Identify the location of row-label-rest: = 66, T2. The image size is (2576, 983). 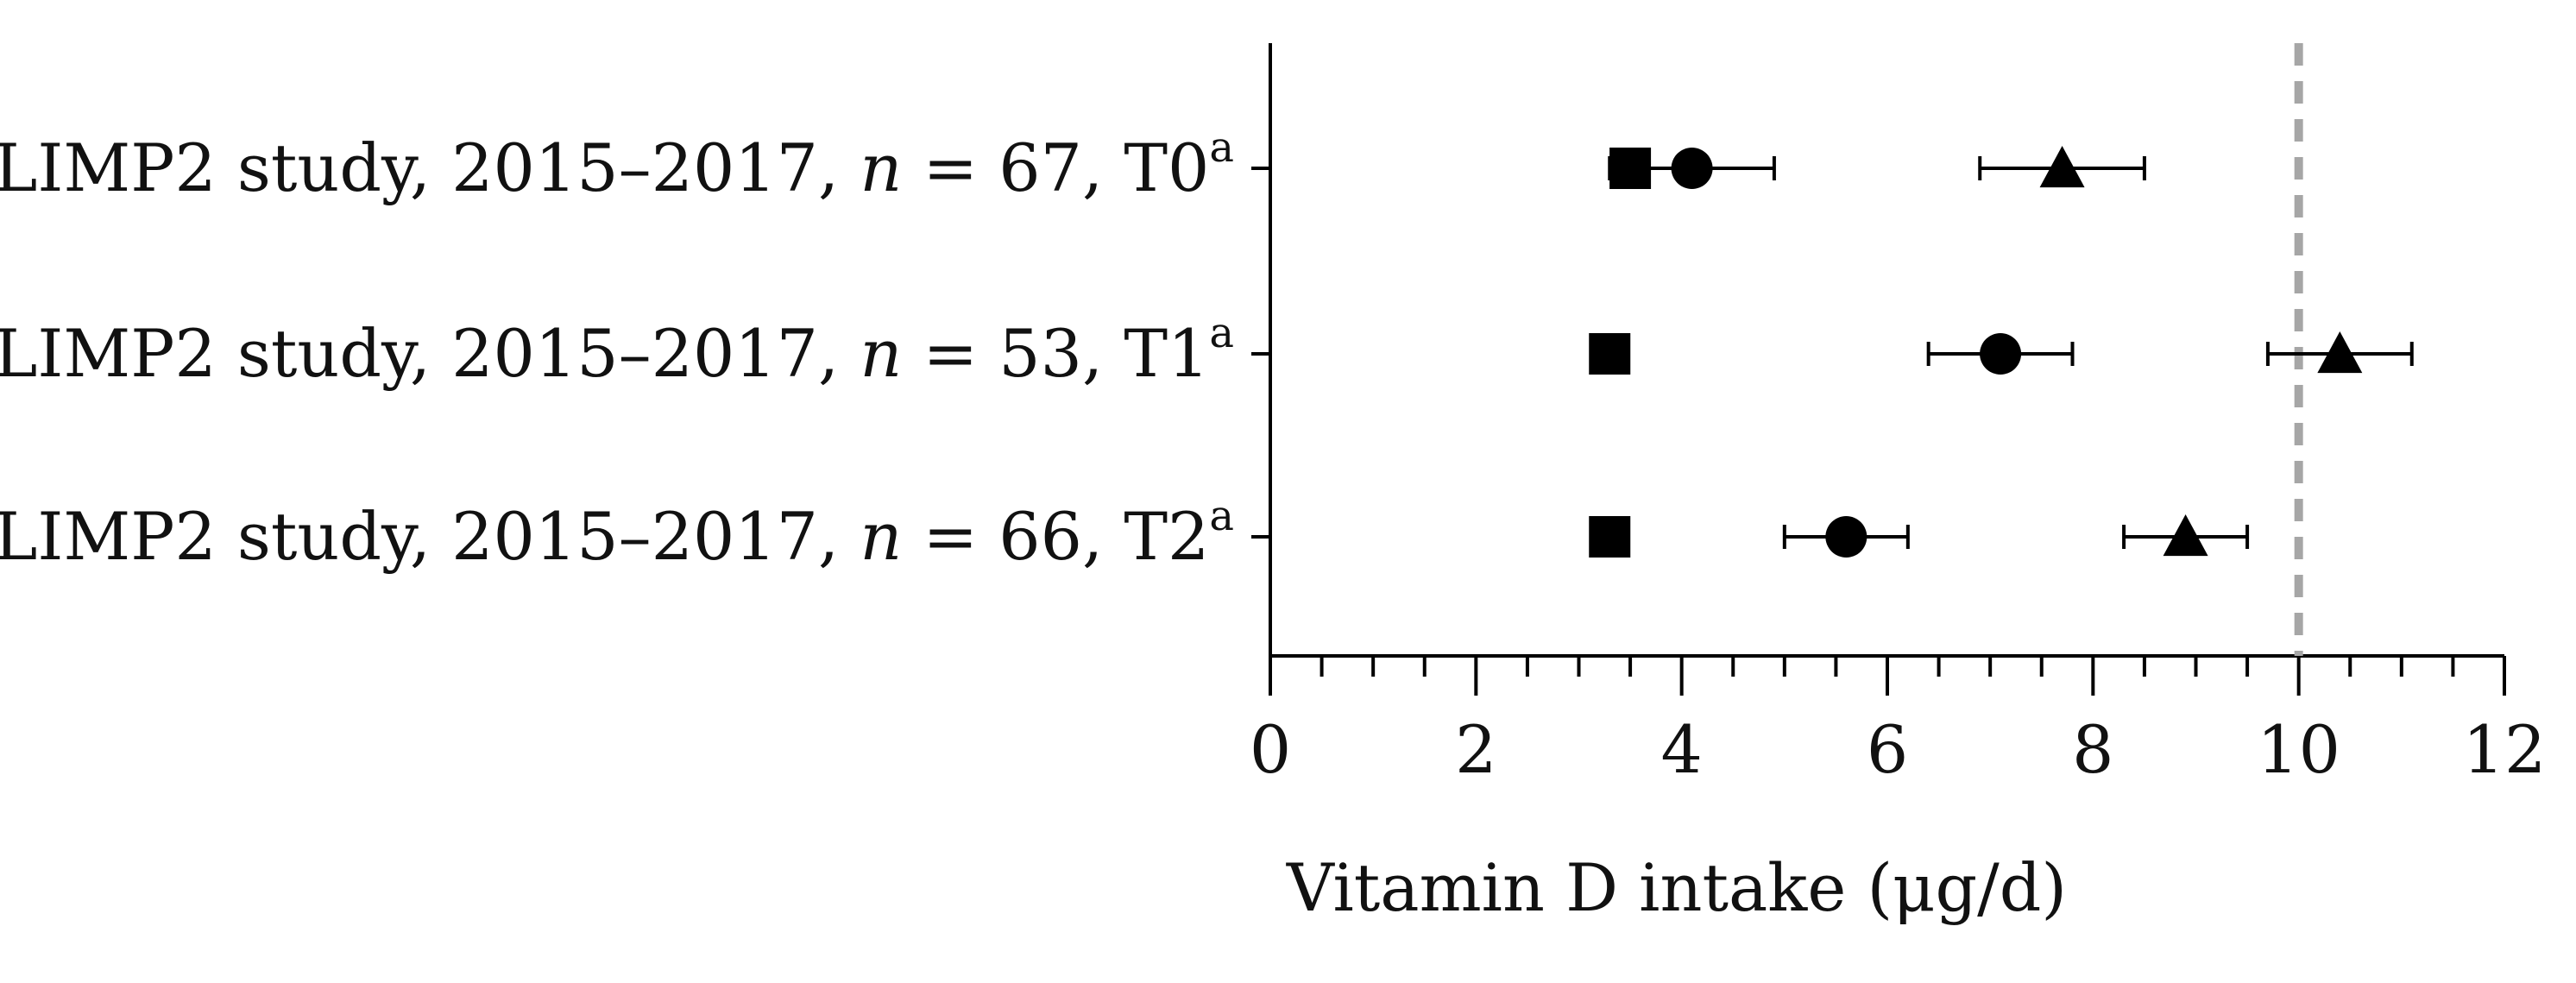
(1056, 536).